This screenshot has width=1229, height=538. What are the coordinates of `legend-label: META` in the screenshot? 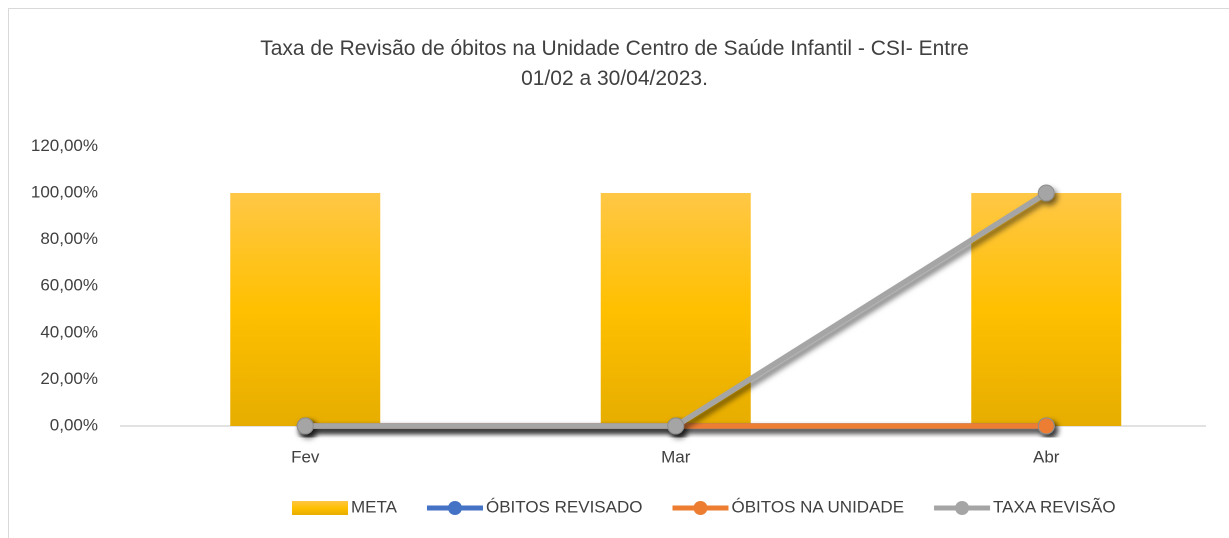 It's located at (374, 506).